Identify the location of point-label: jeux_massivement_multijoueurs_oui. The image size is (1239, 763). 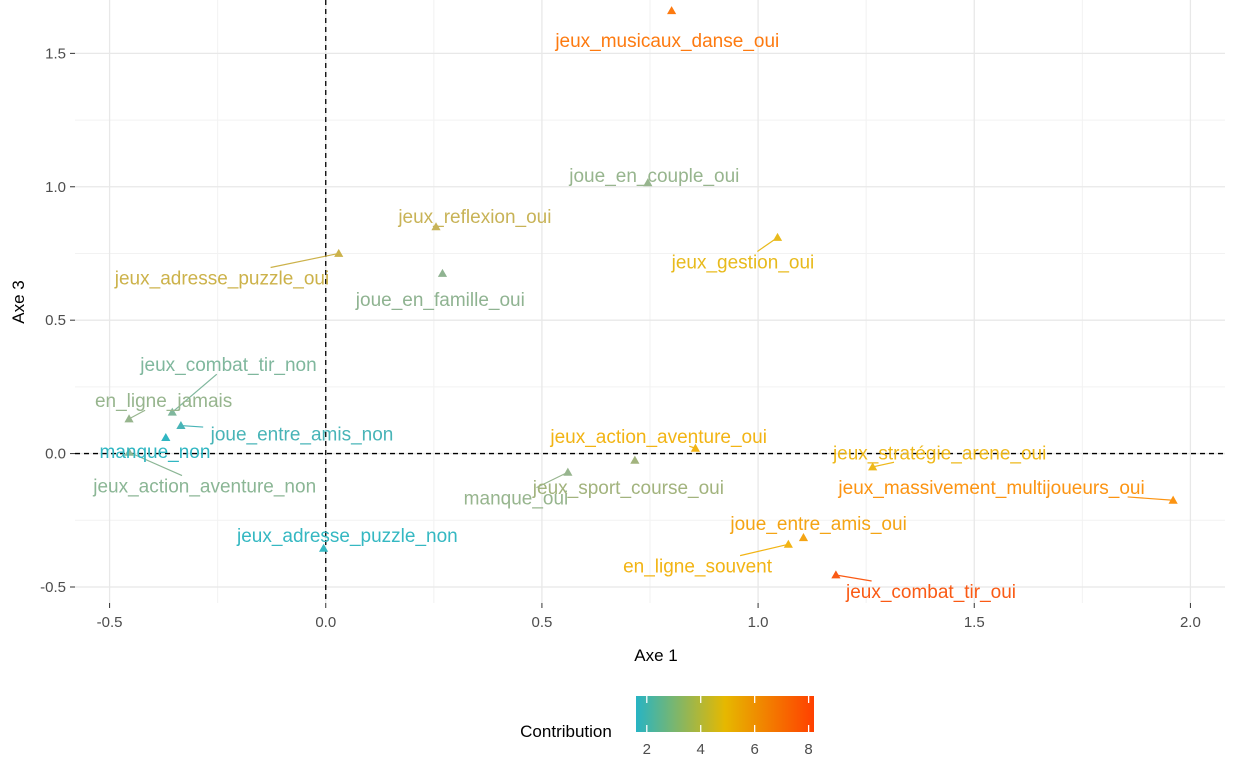
(990, 488).